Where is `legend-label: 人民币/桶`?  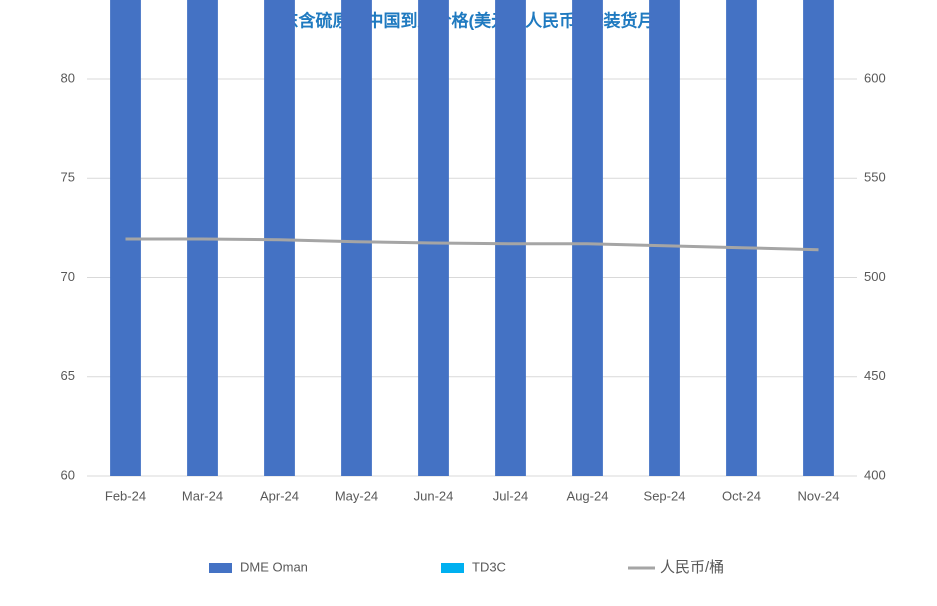
legend-label: 人民币/桶 is located at coordinates (692, 567).